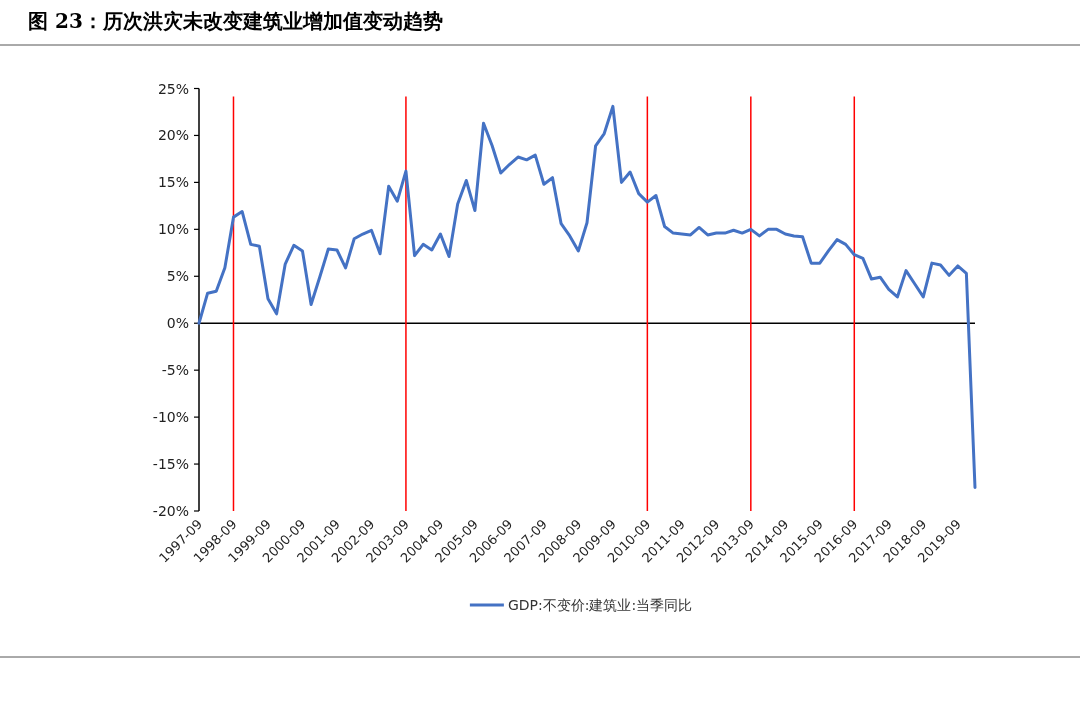  Describe the element at coordinates (173, 135) in the screenshot. I see `y-tick-label: 20%` at that location.